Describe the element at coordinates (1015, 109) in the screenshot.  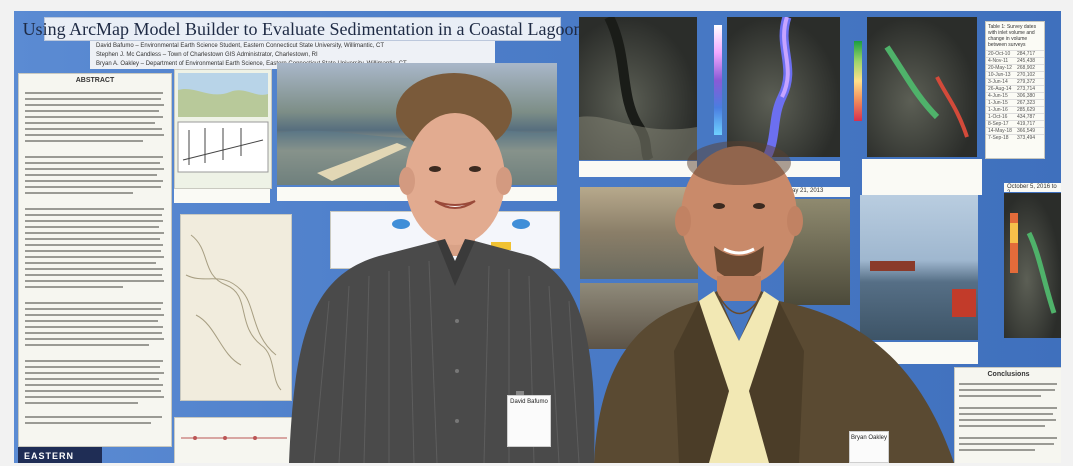
I see `table-row: 1-Jun-16 285,629` at that location.